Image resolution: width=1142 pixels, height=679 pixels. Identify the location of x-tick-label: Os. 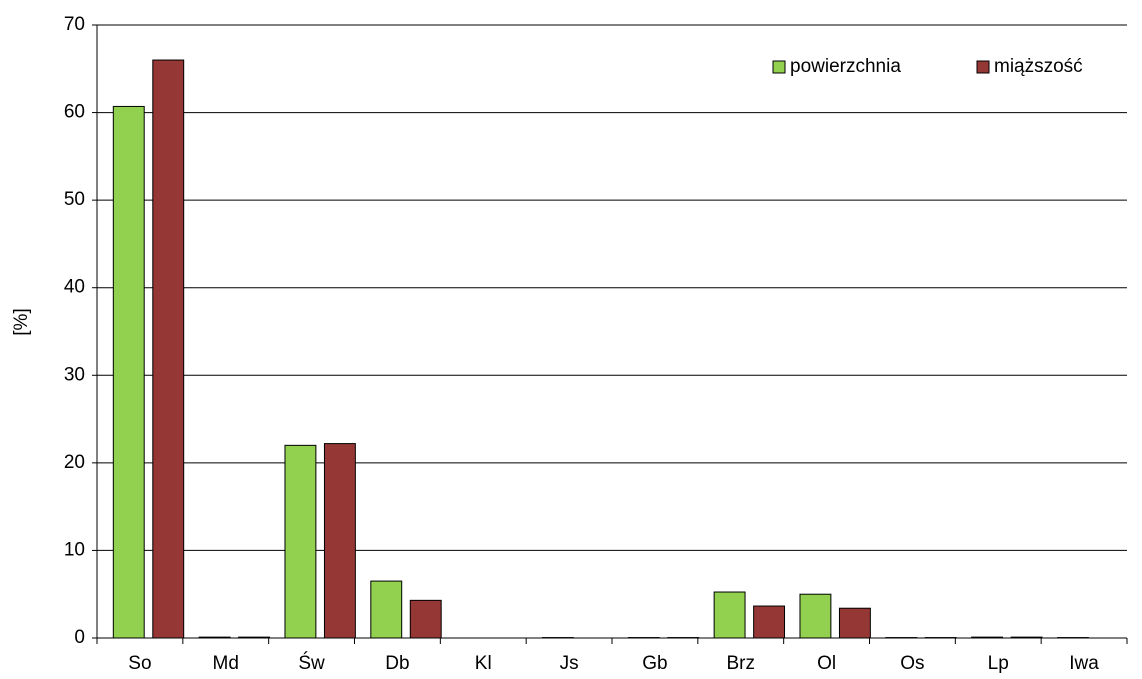
(912, 663).